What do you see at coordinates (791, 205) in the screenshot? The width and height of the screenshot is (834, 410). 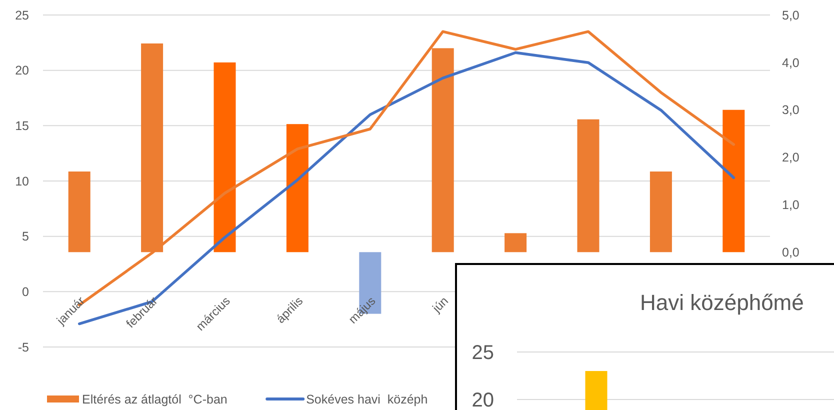 I see `y2-tick-label: 1,0` at bounding box center [791, 205].